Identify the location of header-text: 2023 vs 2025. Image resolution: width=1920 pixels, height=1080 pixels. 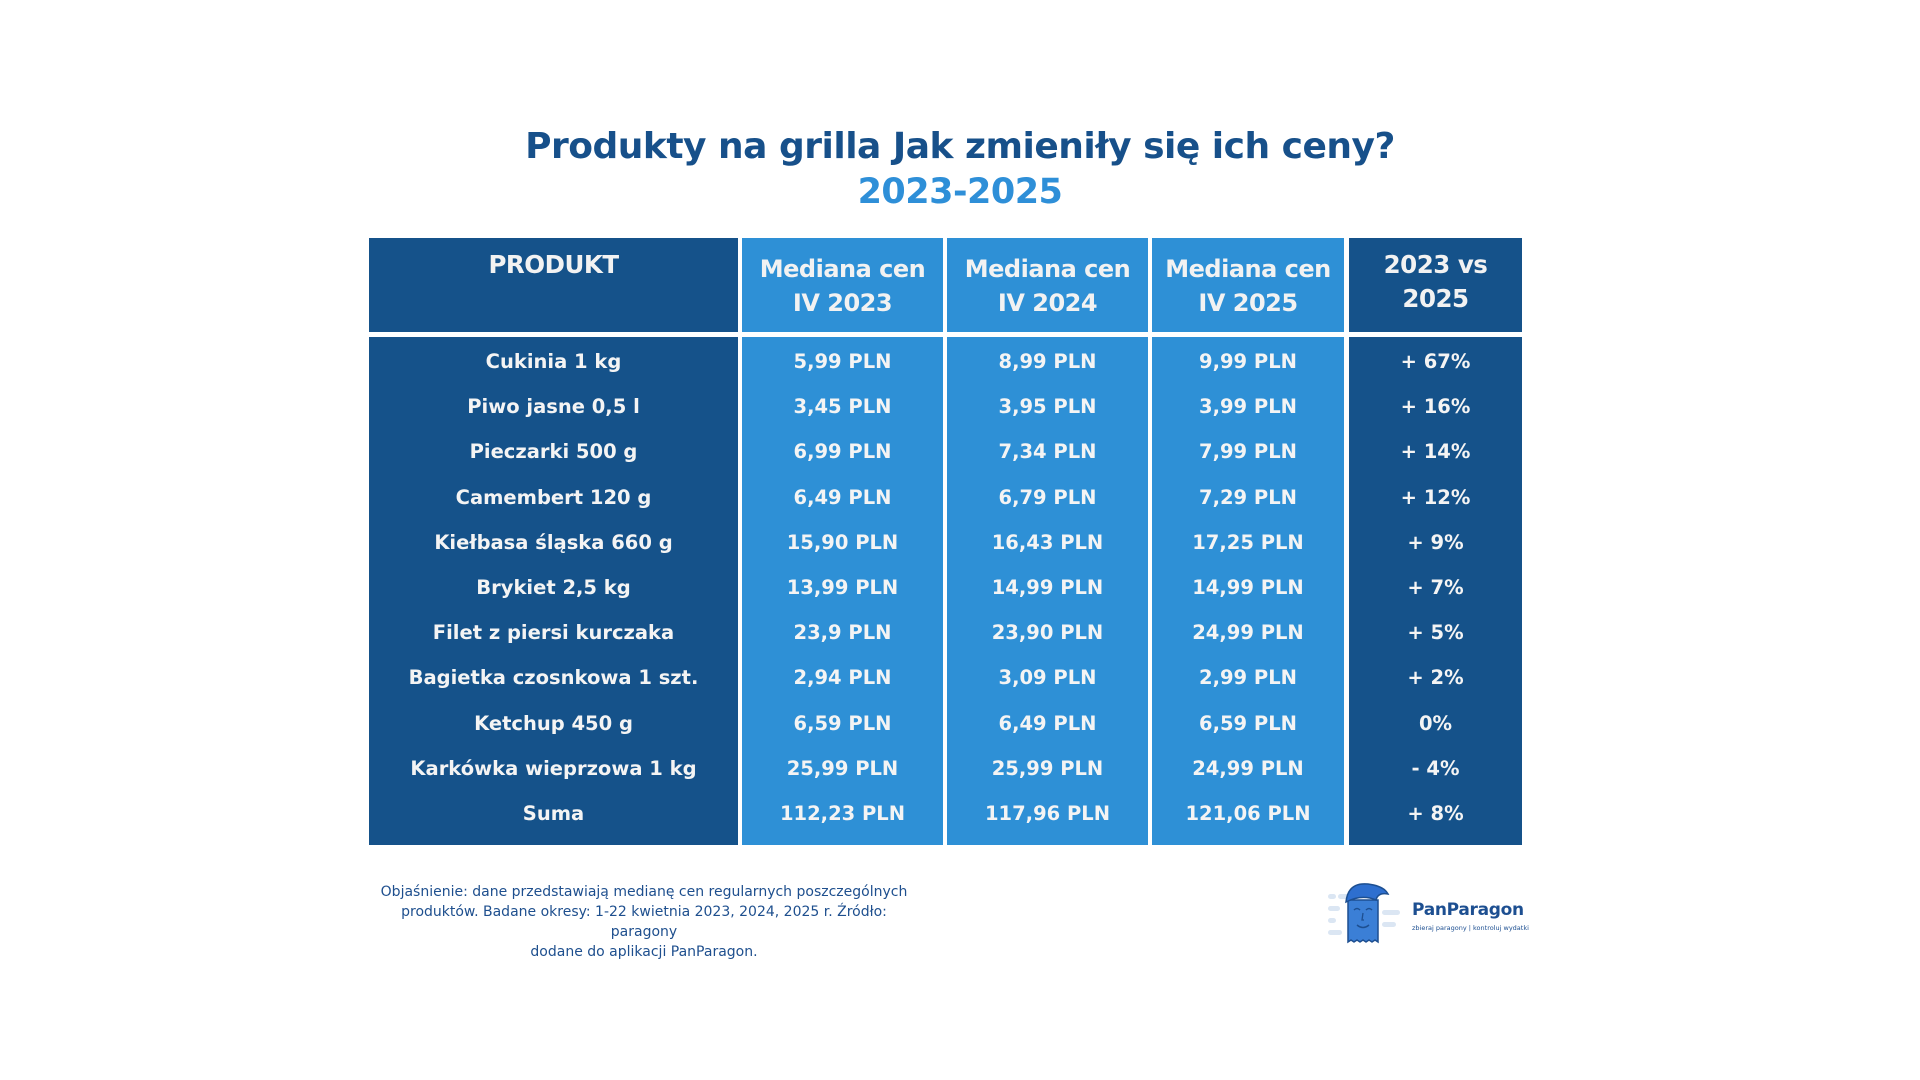
(1435, 281).